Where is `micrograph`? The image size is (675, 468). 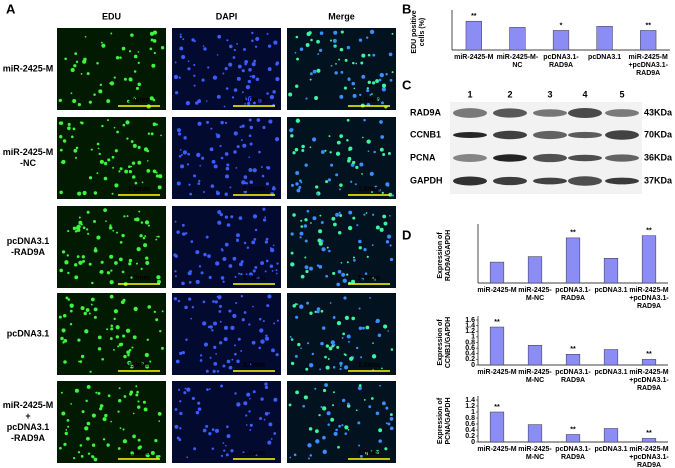 micrograph is located at coordinates (226, 334).